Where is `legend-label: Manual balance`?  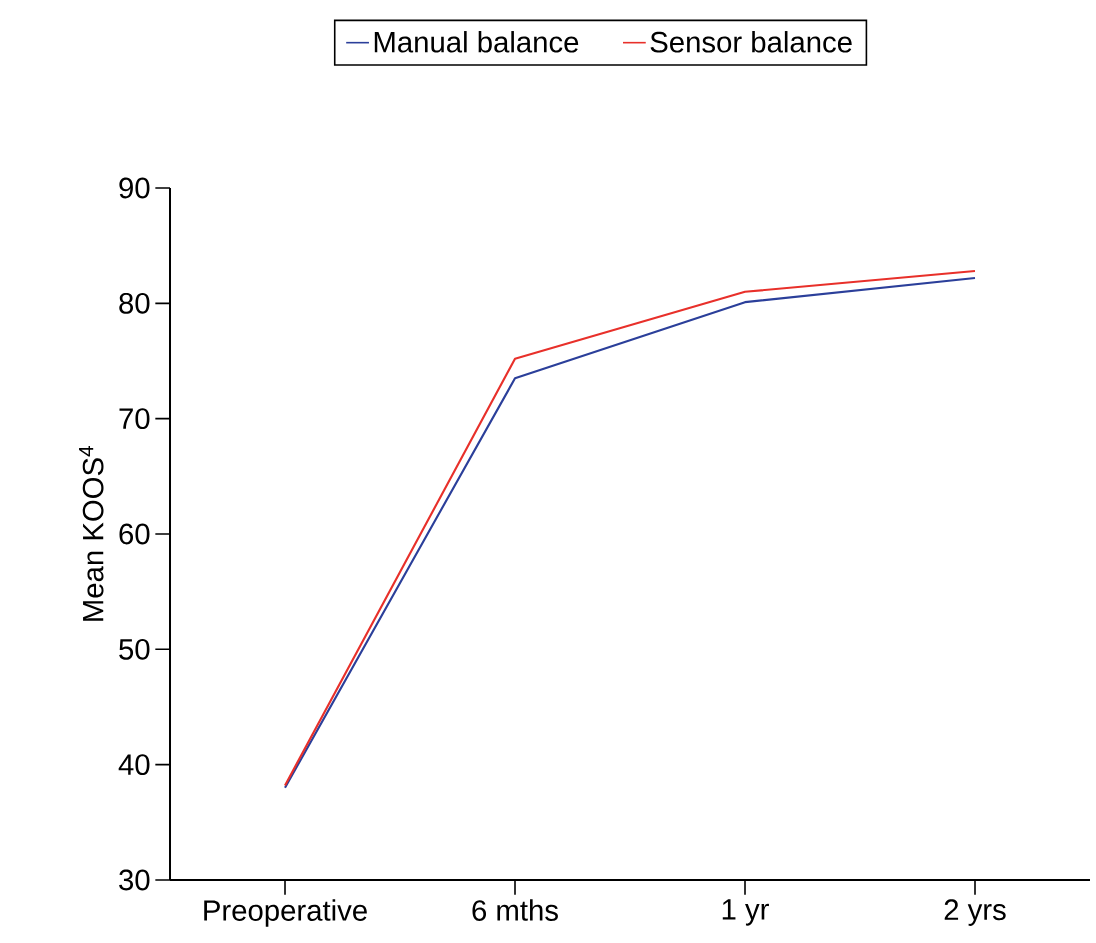 legend-label: Manual balance is located at coordinates (476, 42).